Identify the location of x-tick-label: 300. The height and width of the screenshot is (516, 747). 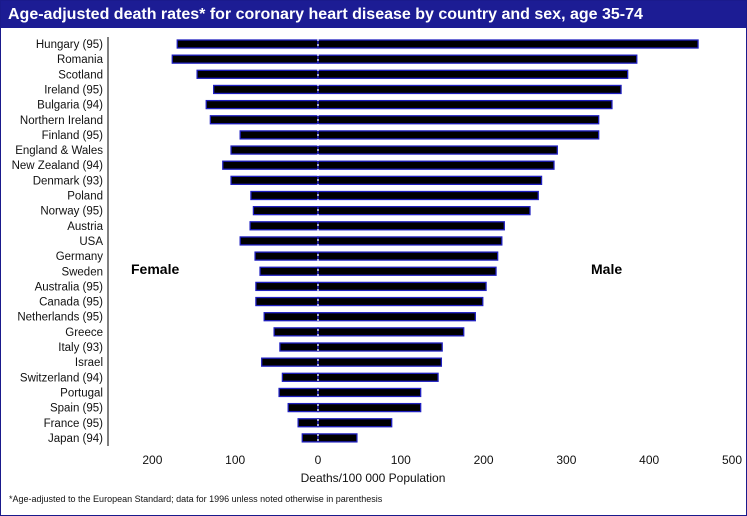
(566, 460).